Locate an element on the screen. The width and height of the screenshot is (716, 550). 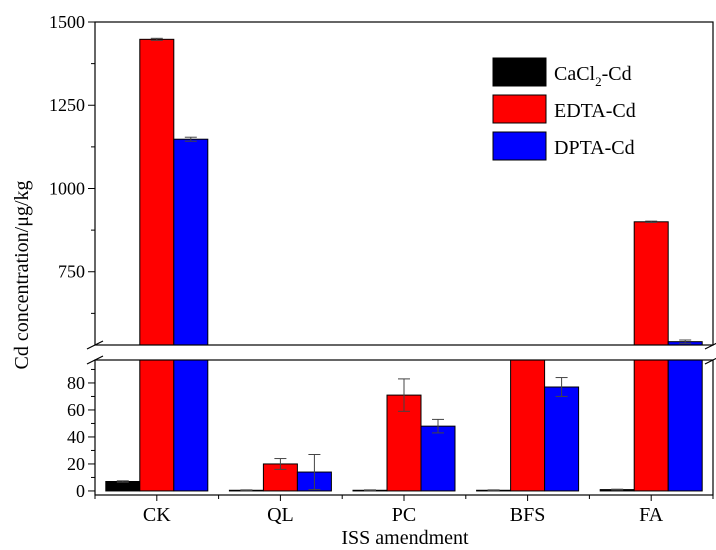
bar-ql-s1 is located at coordinates (280, 477).